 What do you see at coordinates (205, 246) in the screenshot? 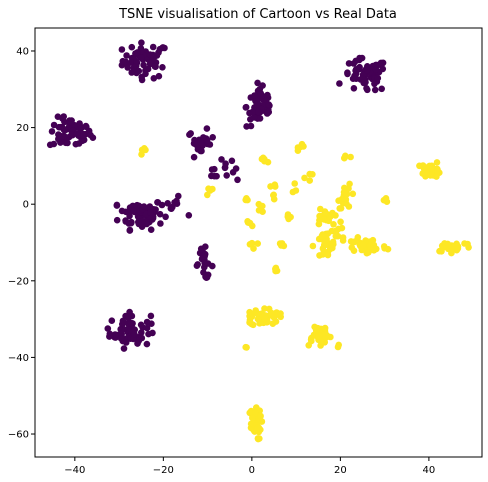
I see `data-point-class0-cluster7` at bounding box center [205, 246].